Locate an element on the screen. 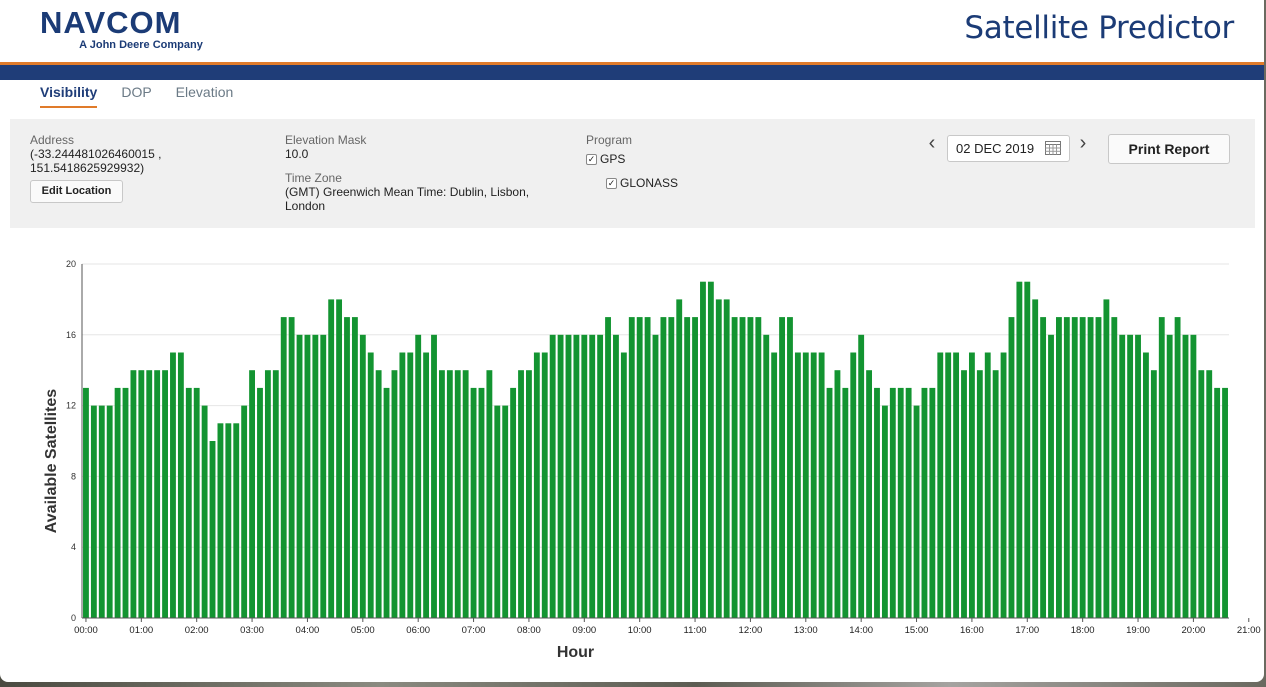  x-tick-label: 21:00 is located at coordinates (1249, 630).